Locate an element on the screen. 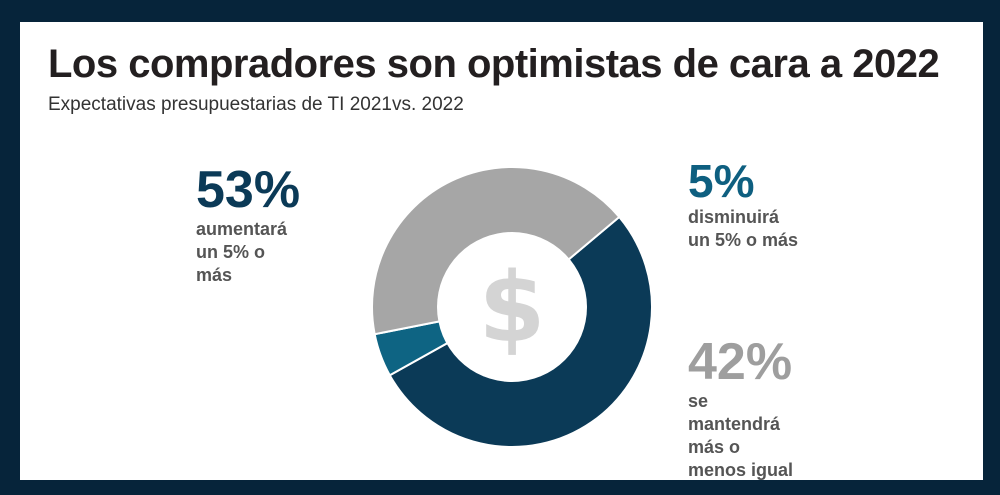 This screenshot has width=1000, height=495. percent-label-same: 42% is located at coordinates (740, 362).